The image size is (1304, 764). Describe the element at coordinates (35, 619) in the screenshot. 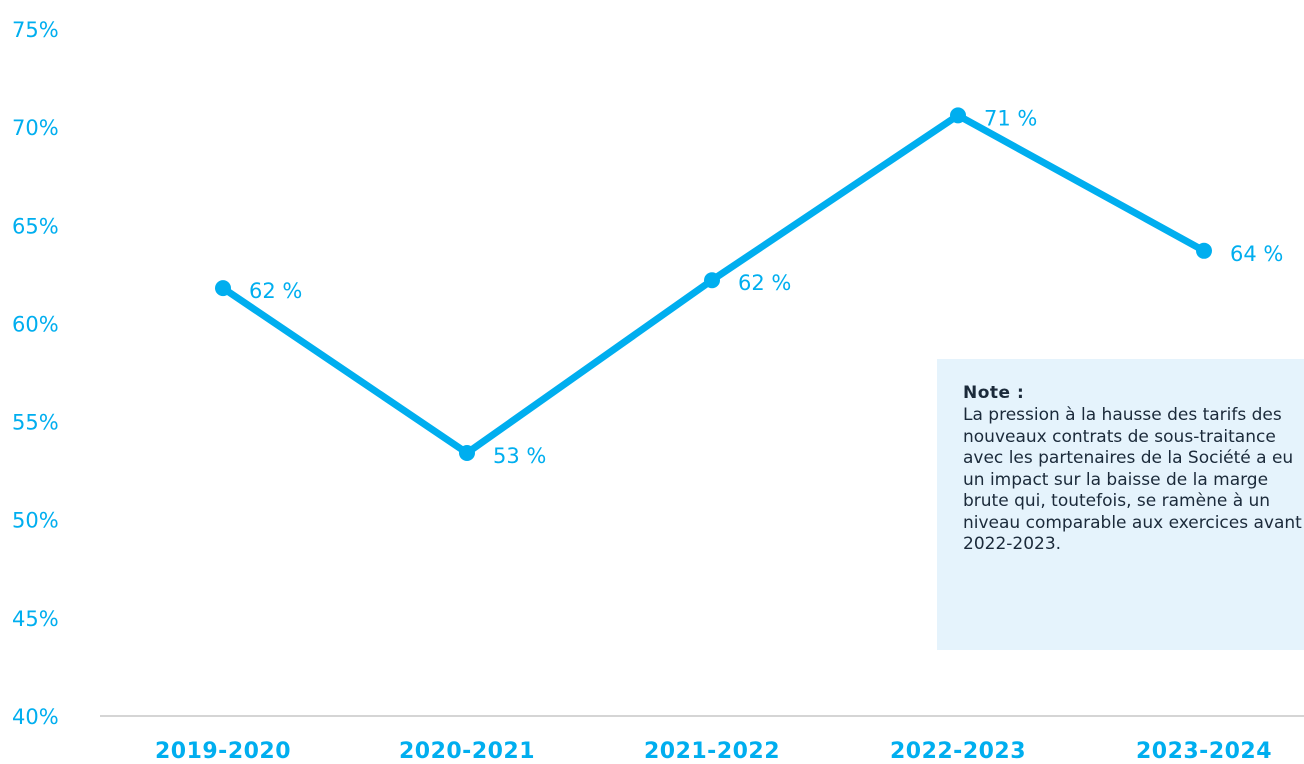

I see `y-tick-label: 45%` at that location.